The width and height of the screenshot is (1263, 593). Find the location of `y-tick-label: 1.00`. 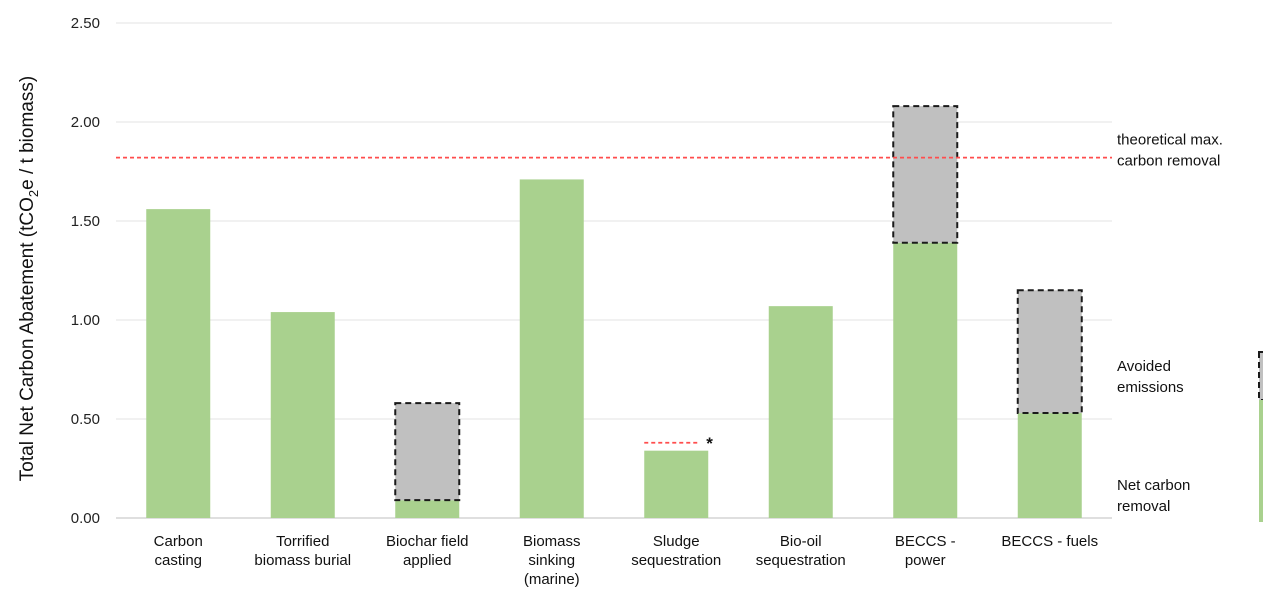

y-tick-label: 1.00 is located at coordinates (85, 320).